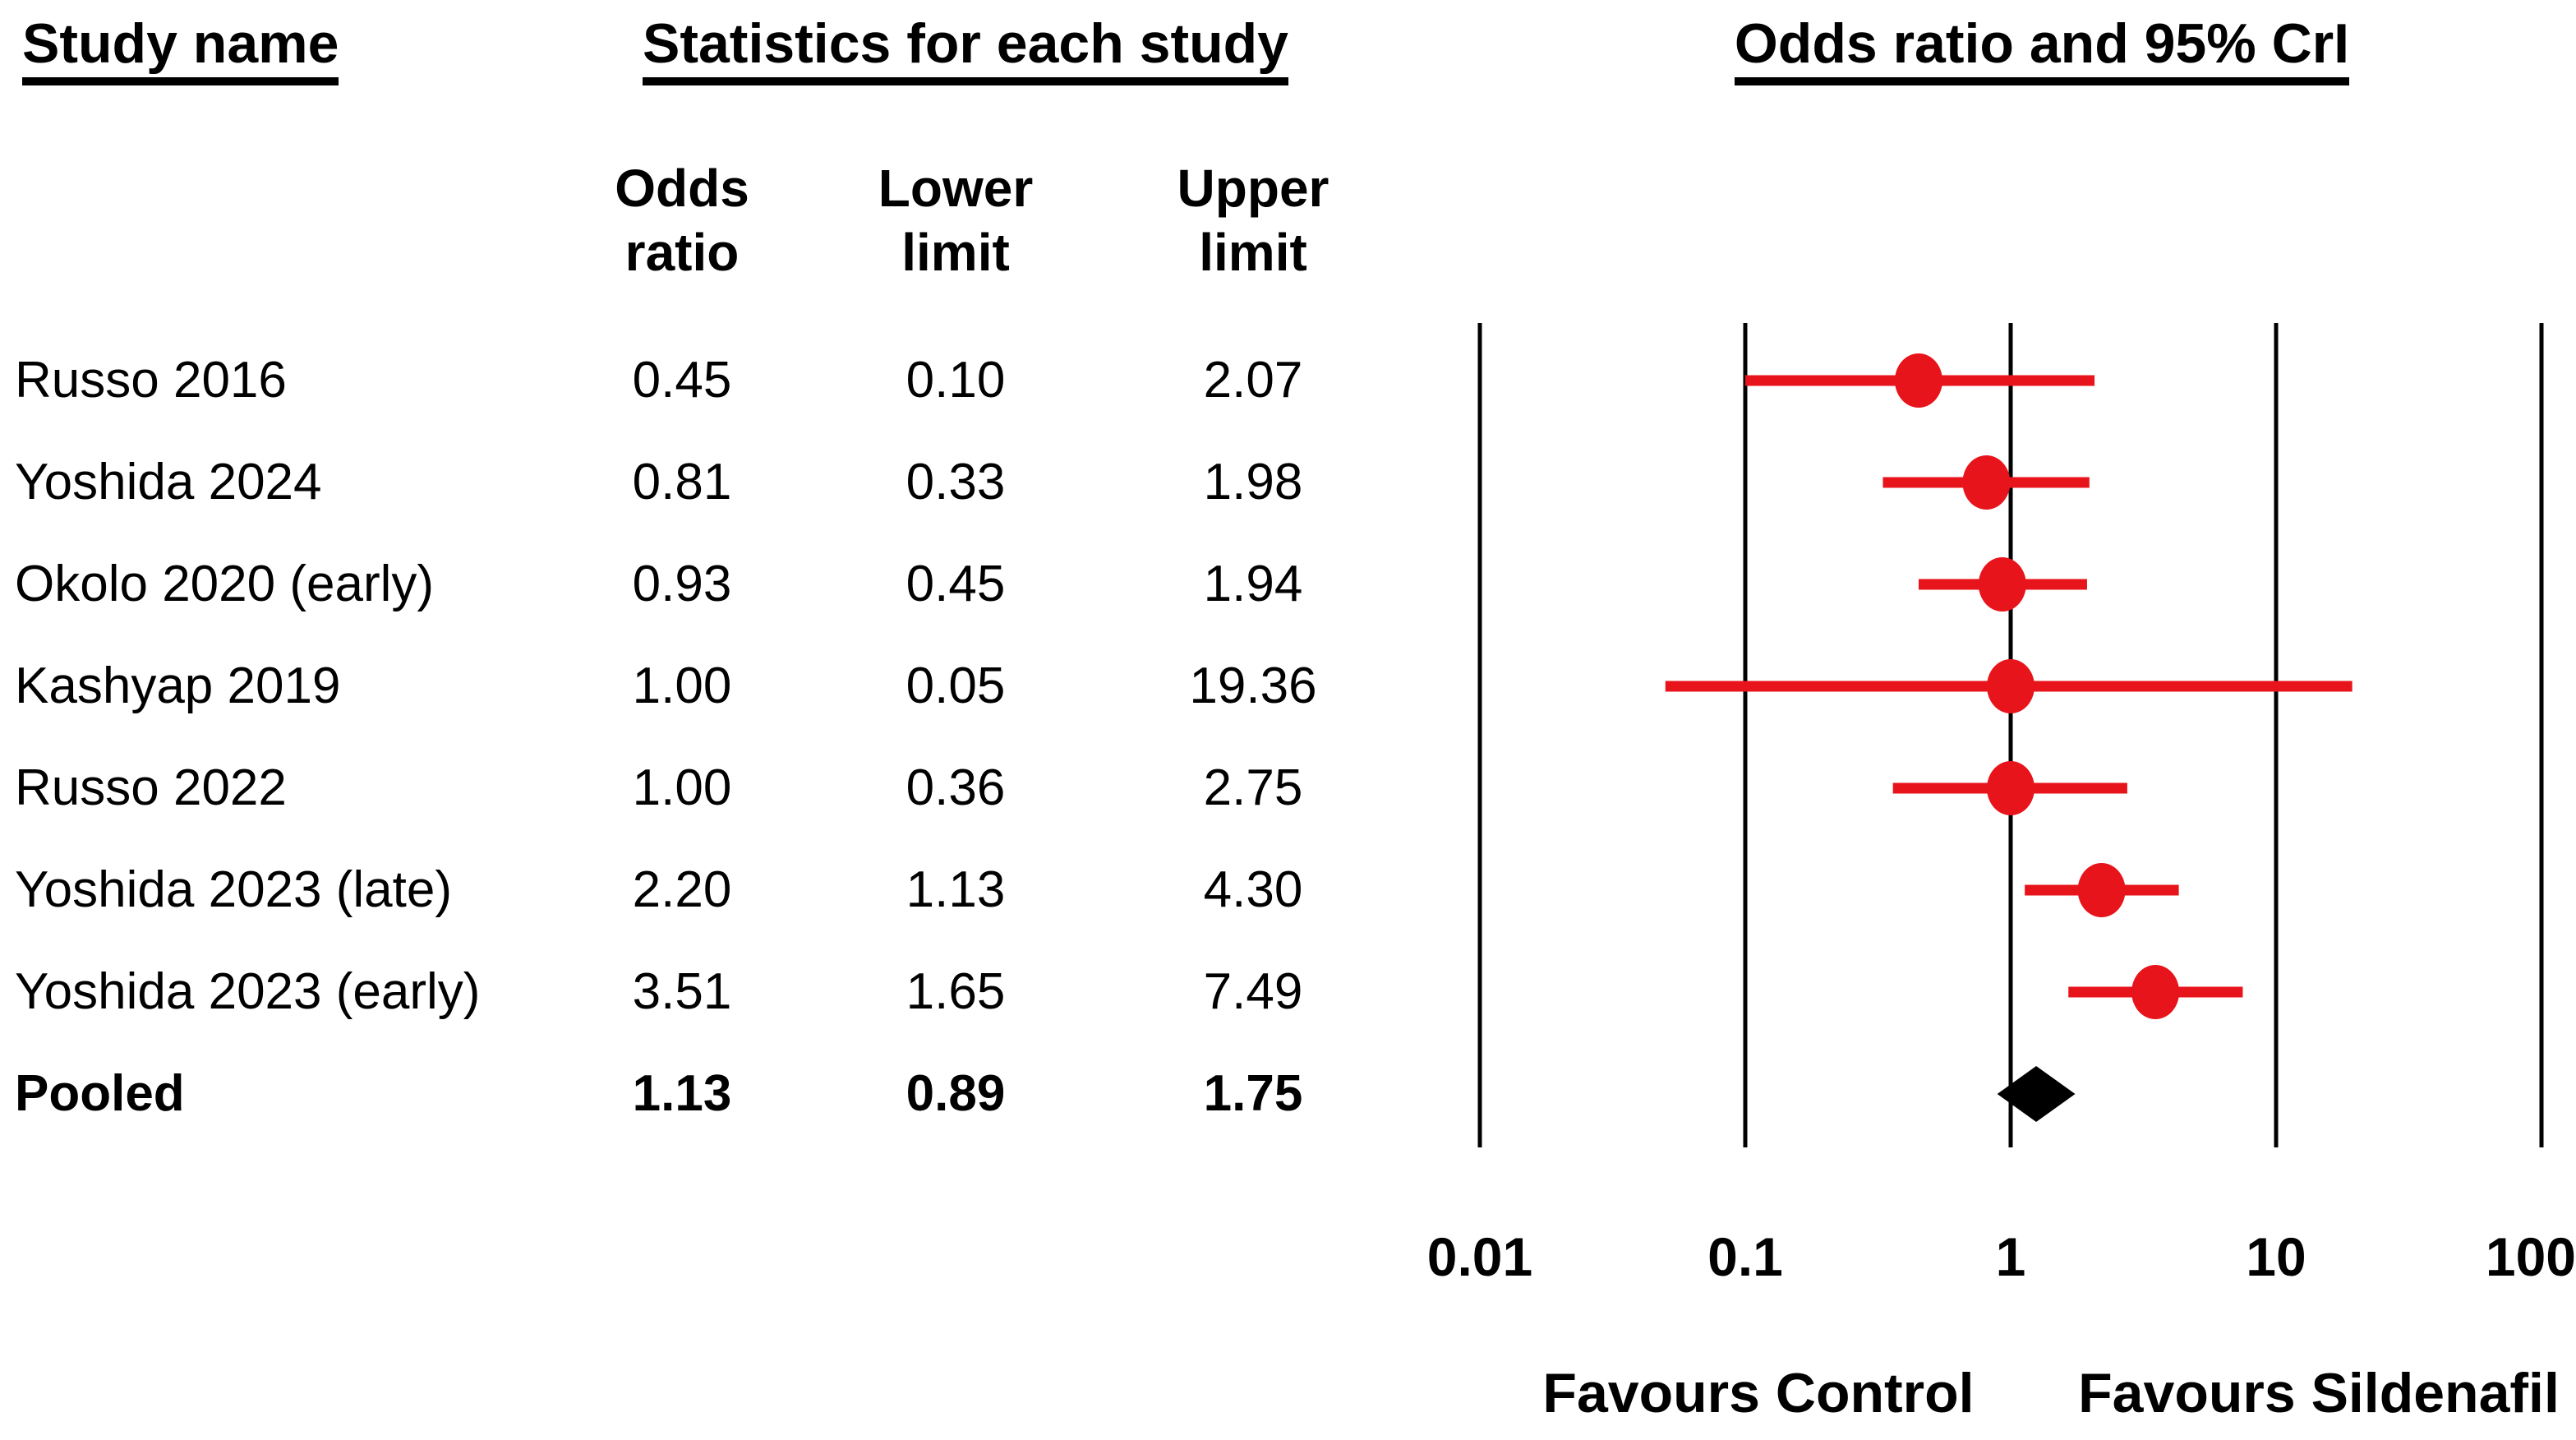  Describe the element at coordinates (956, 787) in the screenshot. I see `lower-limit-cell: 0.36` at that location.